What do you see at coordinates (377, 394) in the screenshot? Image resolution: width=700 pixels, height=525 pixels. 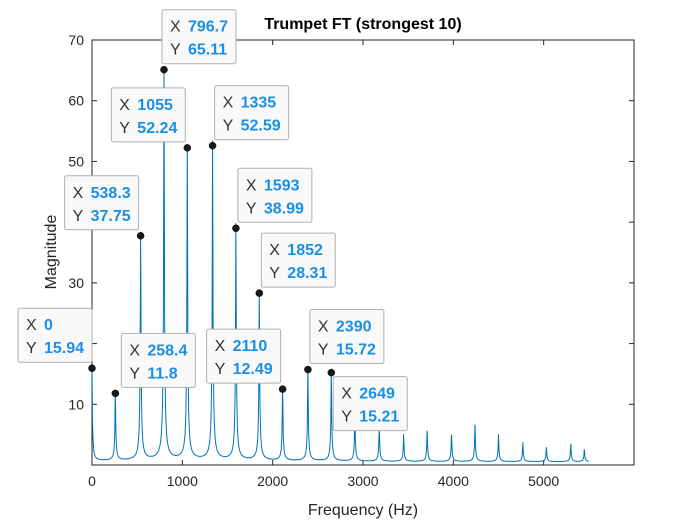 I see `datatip-x-value: 2649` at bounding box center [377, 394].